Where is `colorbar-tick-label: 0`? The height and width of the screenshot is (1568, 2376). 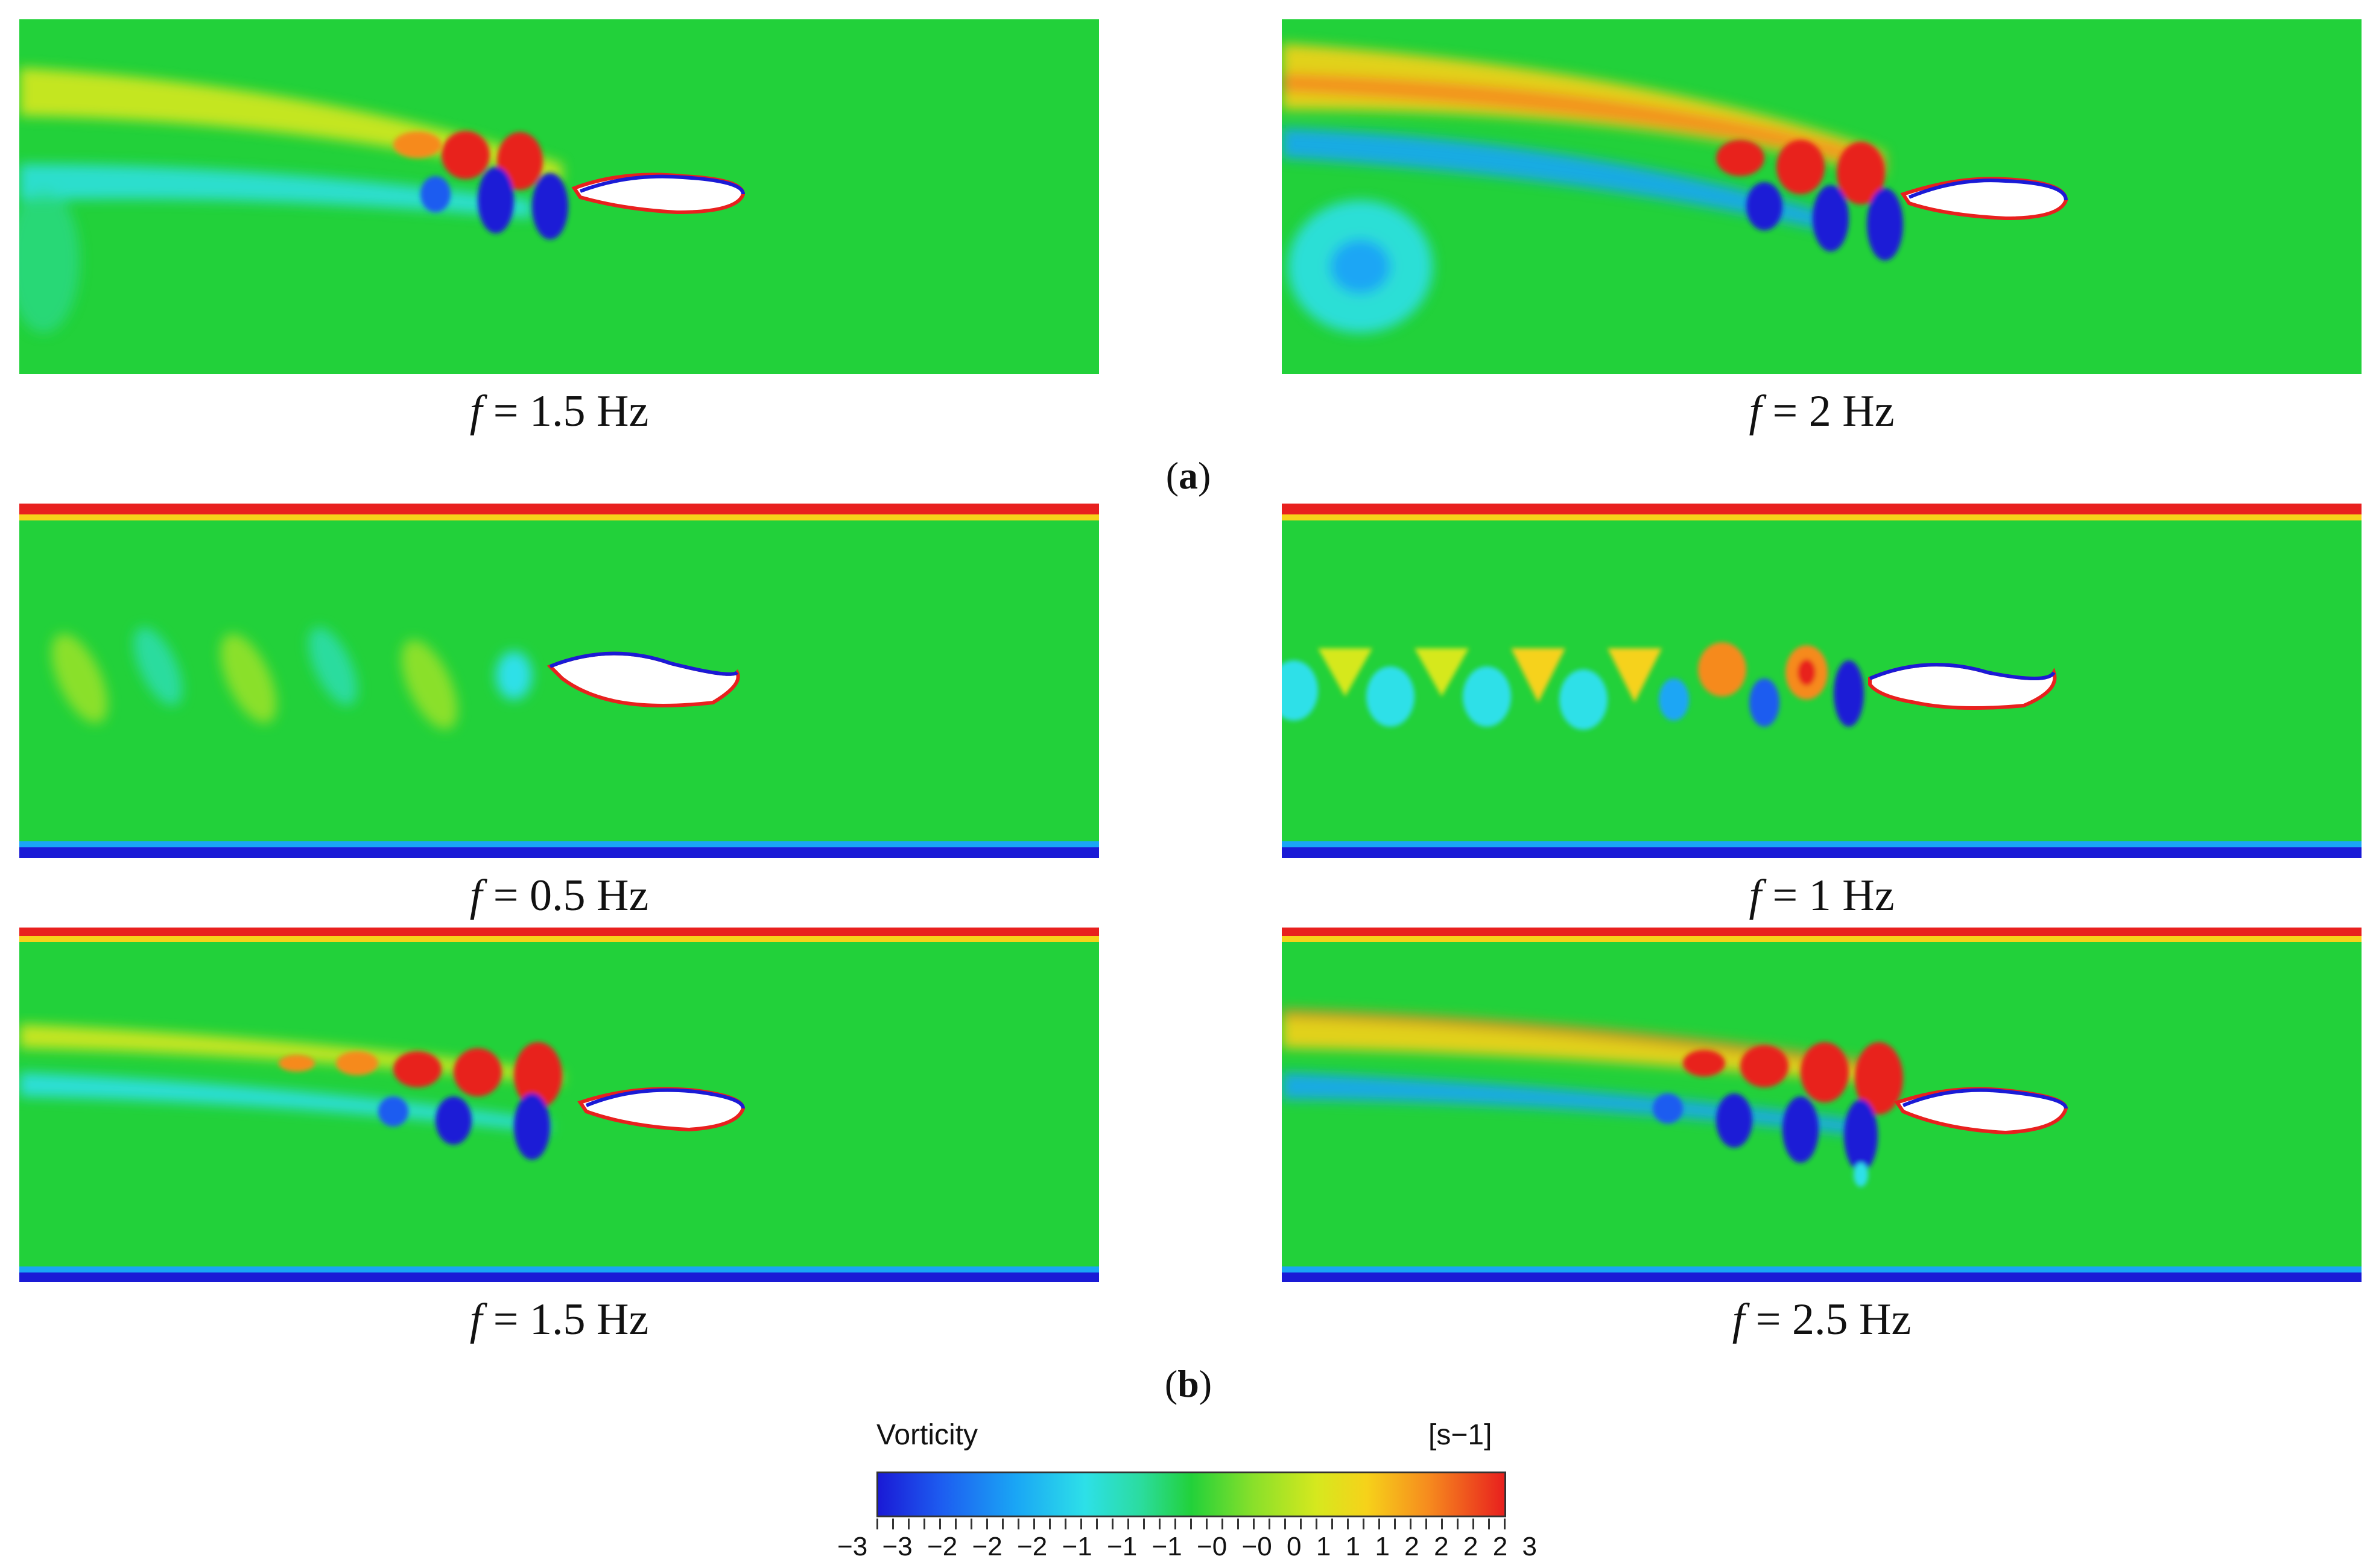 colorbar-tick-label: 0 is located at coordinates (1294, 1546).